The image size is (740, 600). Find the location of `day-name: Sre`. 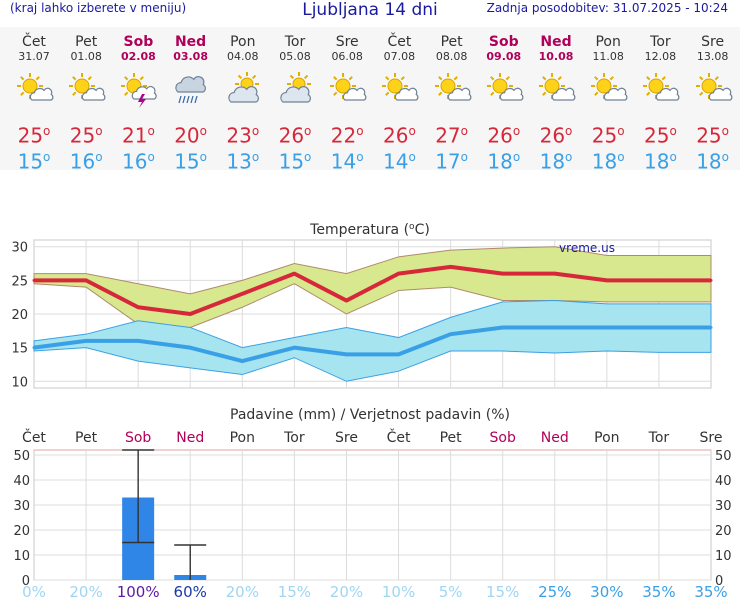

day-name: Sre is located at coordinates (713, 42).